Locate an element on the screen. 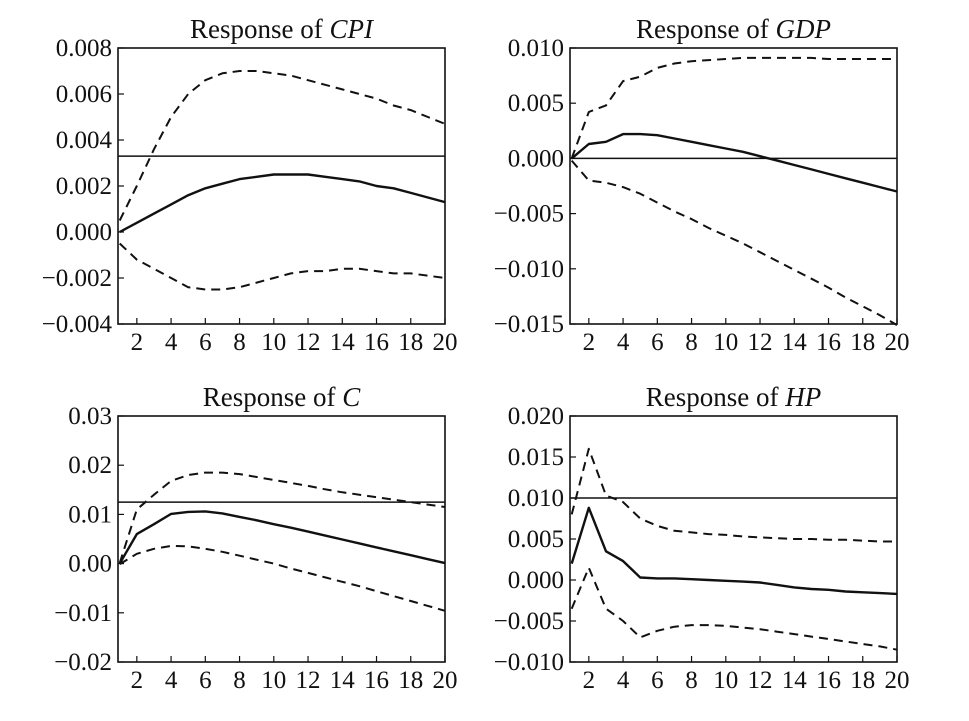 The image size is (969, 721). y-tick-label: 0.00 is located at coordinates (90, 564).